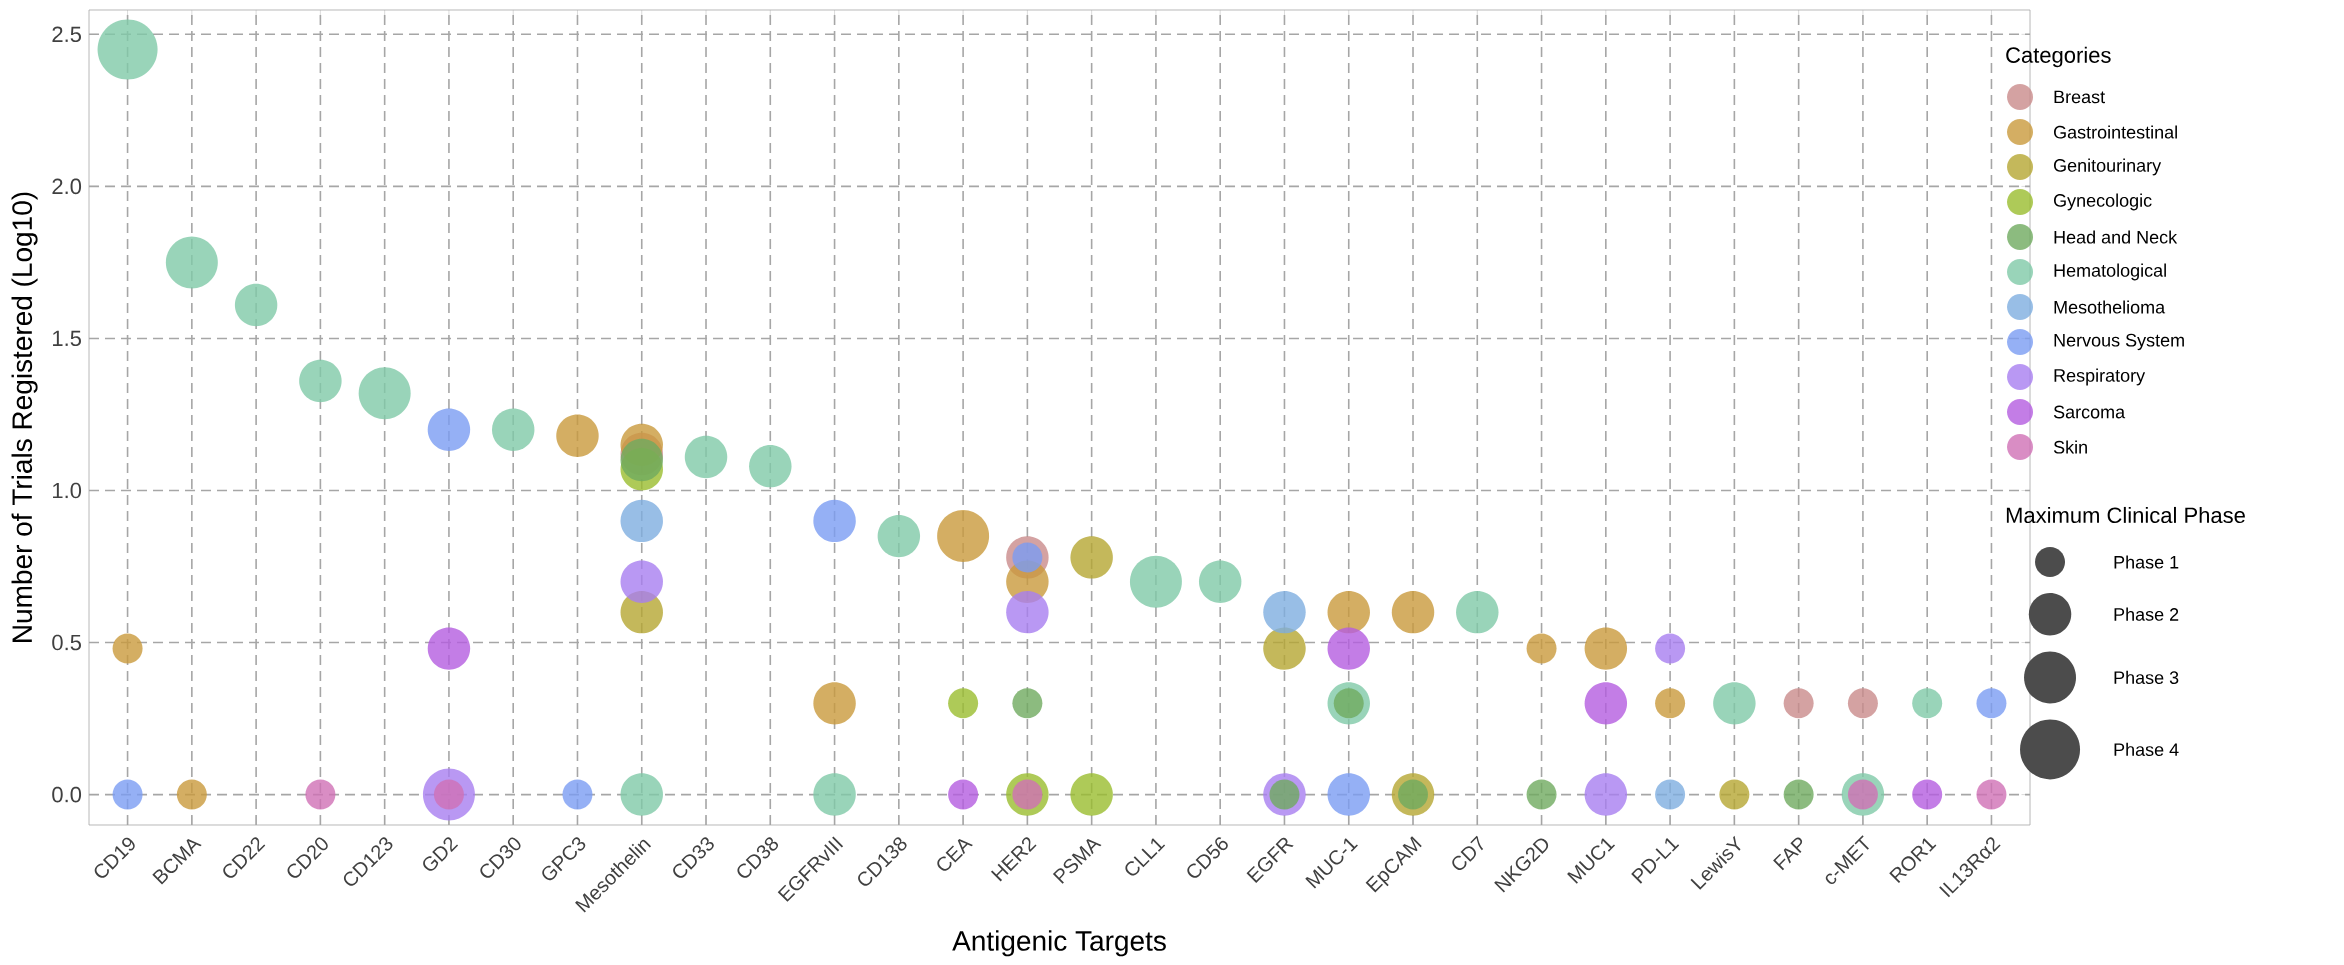 The height and width of the screenshot is (965, 2344). Describe the element at coordinates (2115, 132) in the screenshot. I see `legend-label: Gastrointestinal` at that location.